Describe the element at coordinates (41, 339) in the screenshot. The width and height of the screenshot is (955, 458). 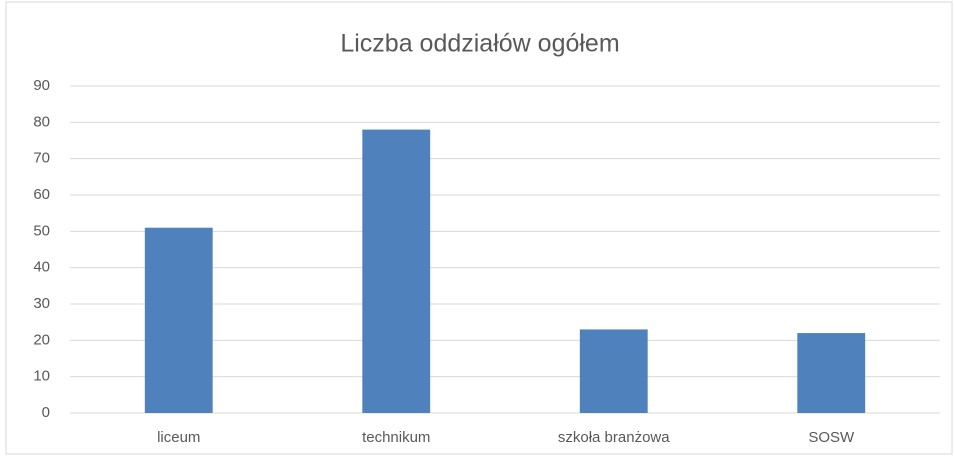
I see `y-tick-label: 20` at that location.